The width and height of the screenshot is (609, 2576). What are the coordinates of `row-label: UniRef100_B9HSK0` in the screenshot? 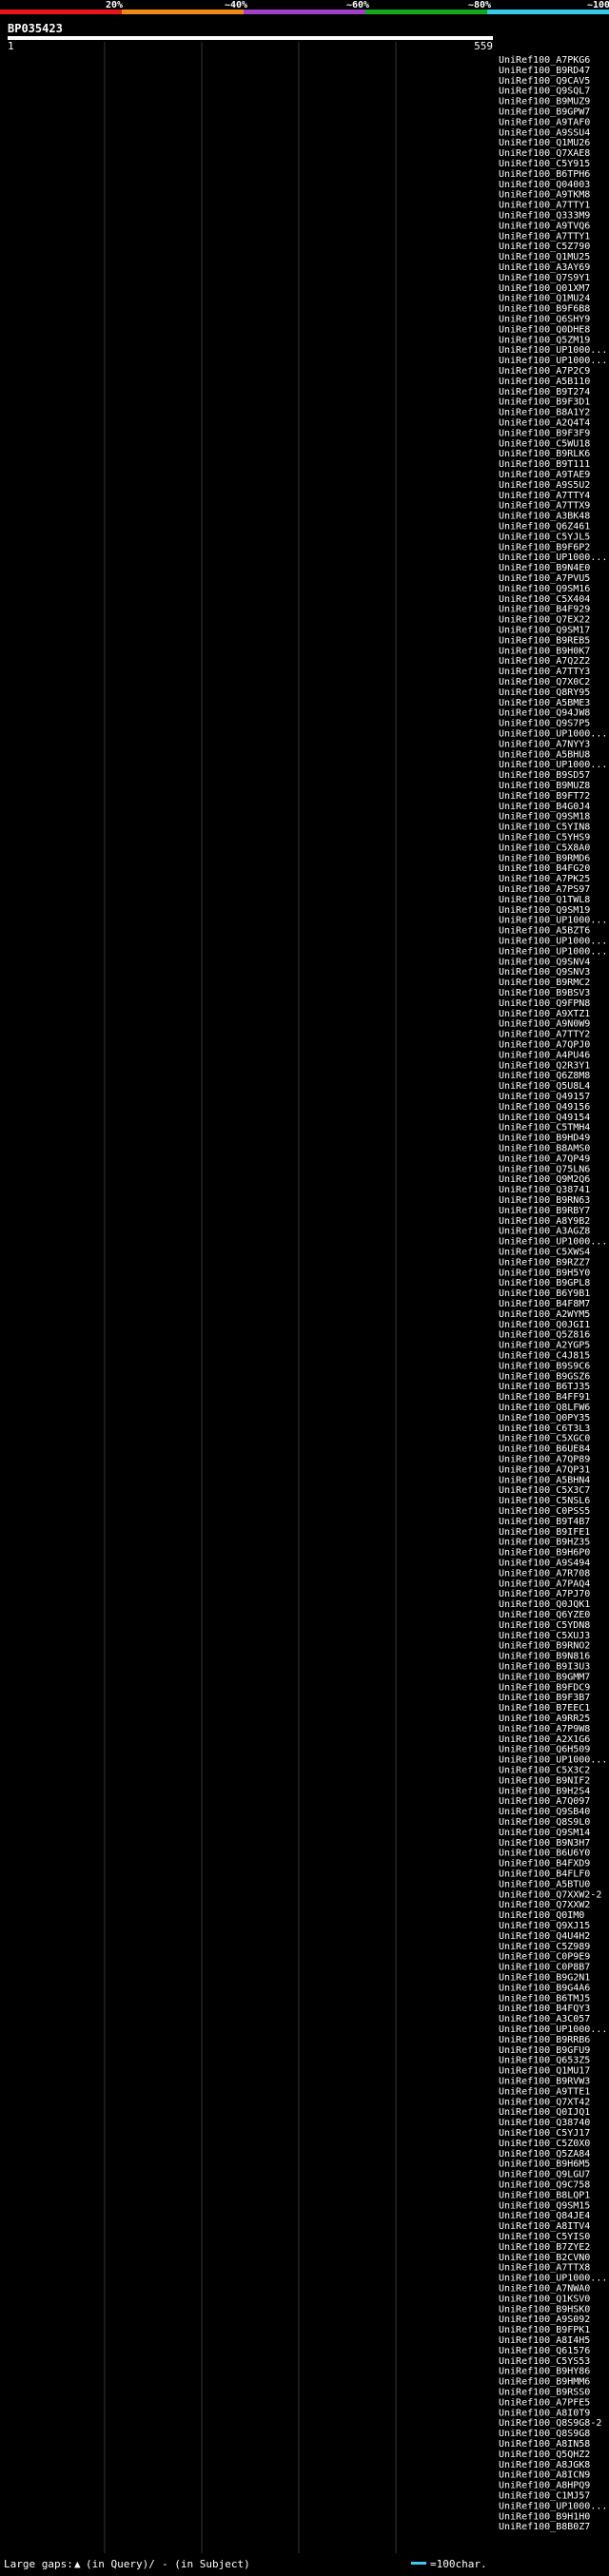 It's located at (544, 2309).